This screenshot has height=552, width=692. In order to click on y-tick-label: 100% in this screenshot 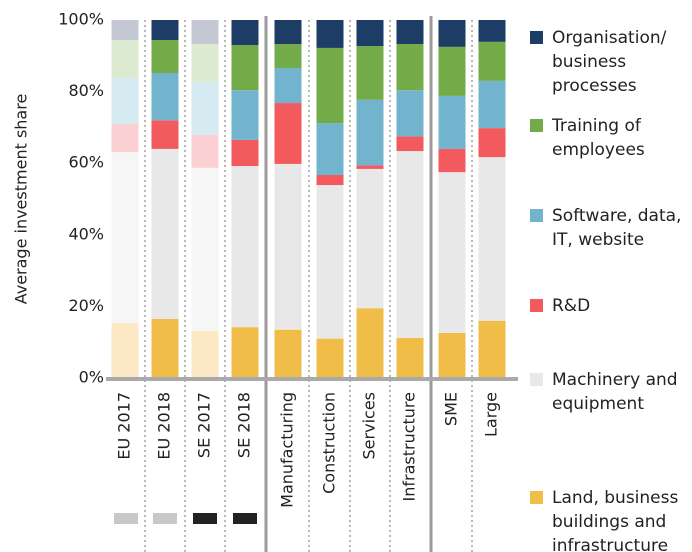, I will do `click(81, 19)`.